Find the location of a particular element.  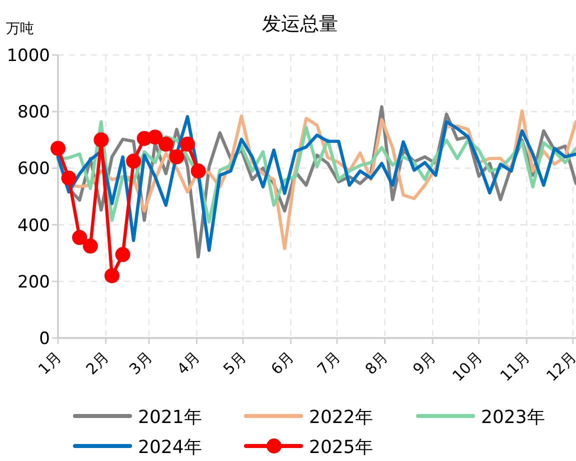

legend-label: 2025年 is located at coordinates (341, 447).